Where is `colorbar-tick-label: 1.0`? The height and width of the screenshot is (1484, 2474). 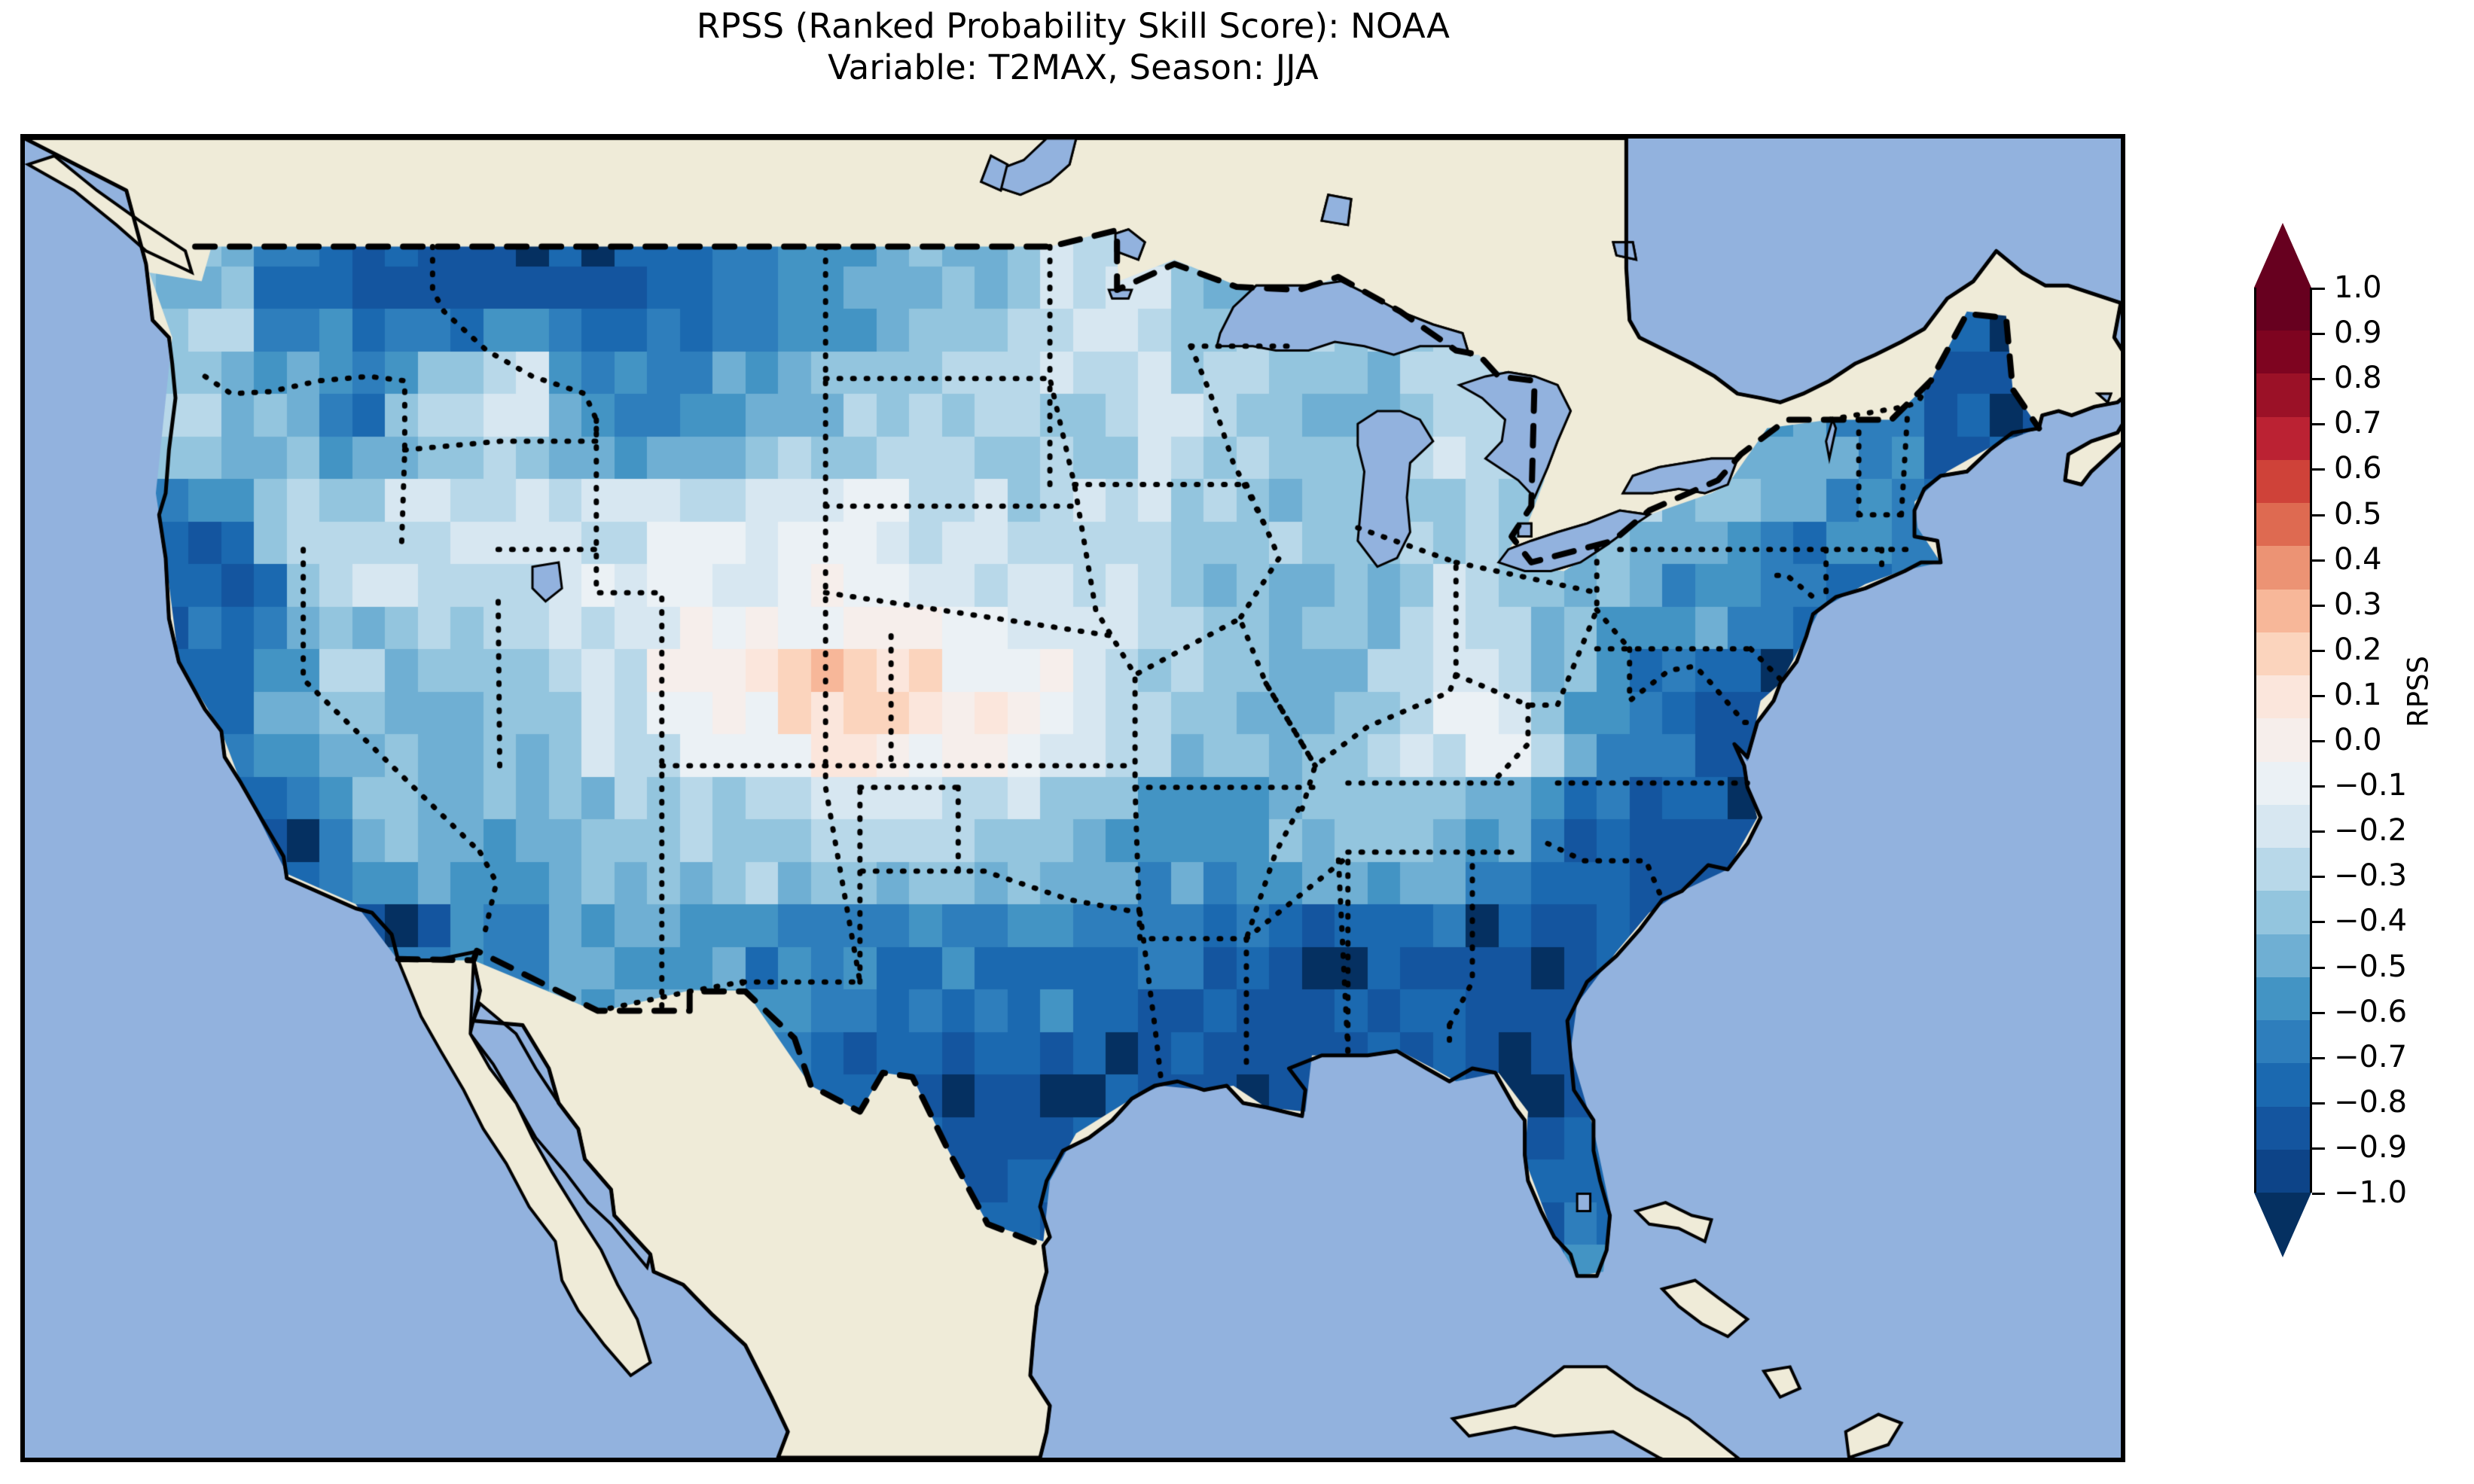
colorbar-tick-label: 1.0 is located at coordinates (2358, 287).